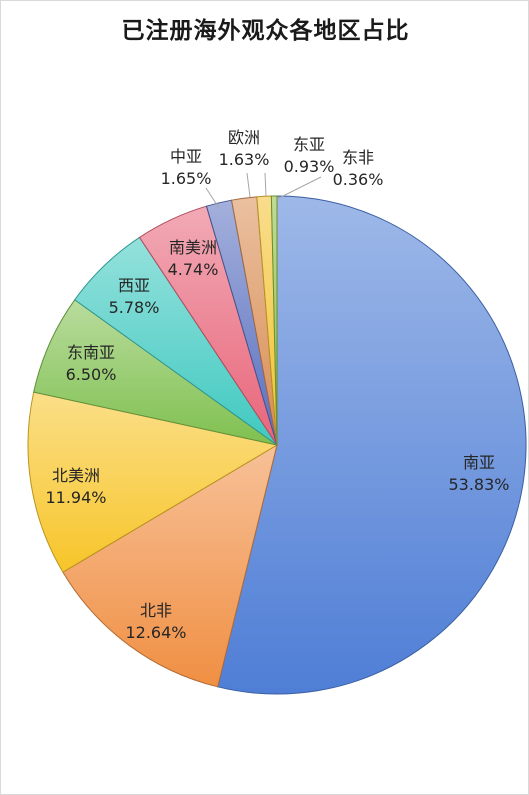 The width and height of the screenshot is (529, 795). Describe the element at coordinates (91, 374) in the screenshot. I see `slice-label-value-4: 6.50%` at that location.